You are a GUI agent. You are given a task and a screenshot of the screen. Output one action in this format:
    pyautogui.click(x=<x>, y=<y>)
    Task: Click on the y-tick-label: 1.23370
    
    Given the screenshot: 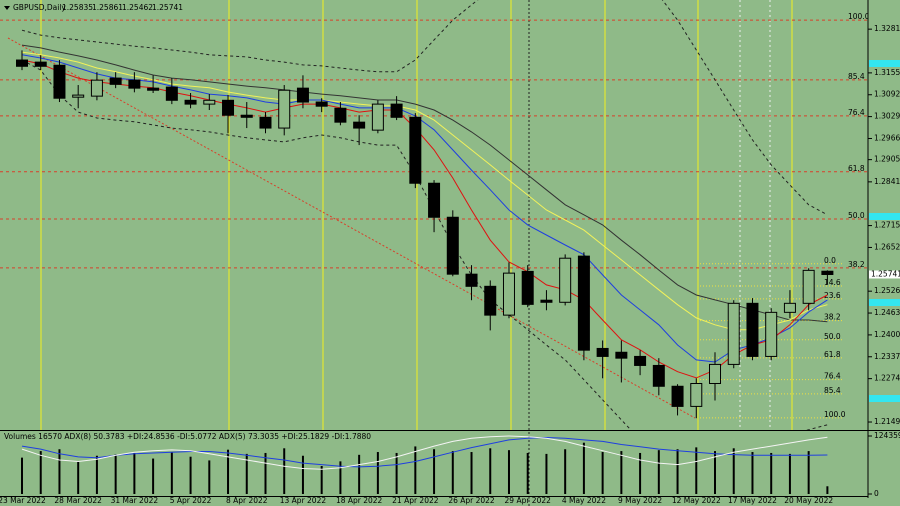 What is the action you would take?
    pyautogui.click(x=887, y=356)
    